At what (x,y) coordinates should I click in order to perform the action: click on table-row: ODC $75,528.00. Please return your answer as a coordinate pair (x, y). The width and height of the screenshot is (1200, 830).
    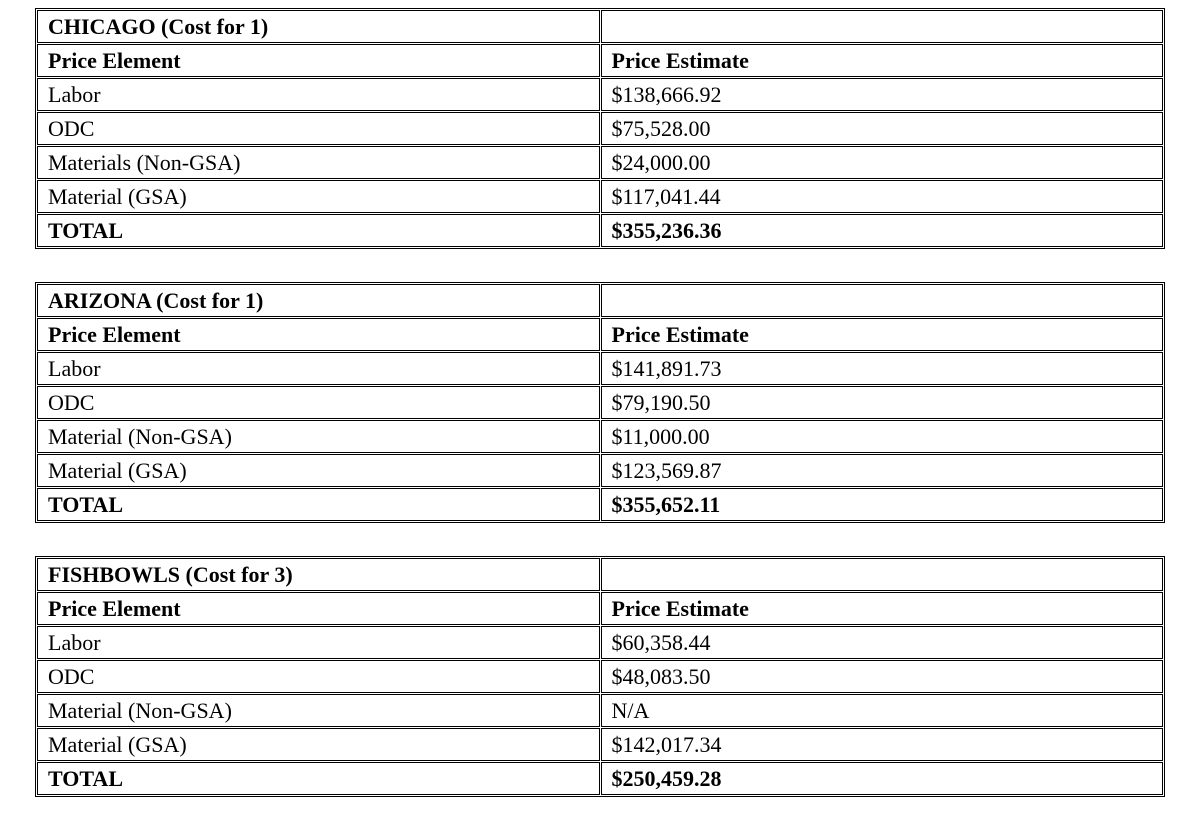
    Looking at the image, I should click on (600, 128).